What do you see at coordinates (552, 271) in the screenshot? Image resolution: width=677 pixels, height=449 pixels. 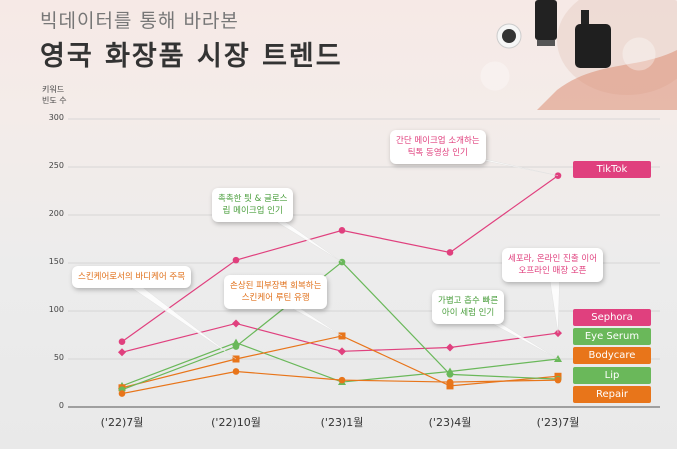 I see `annotation-line: 오프라인 매장 오픈` at bounding box center [552, 271].